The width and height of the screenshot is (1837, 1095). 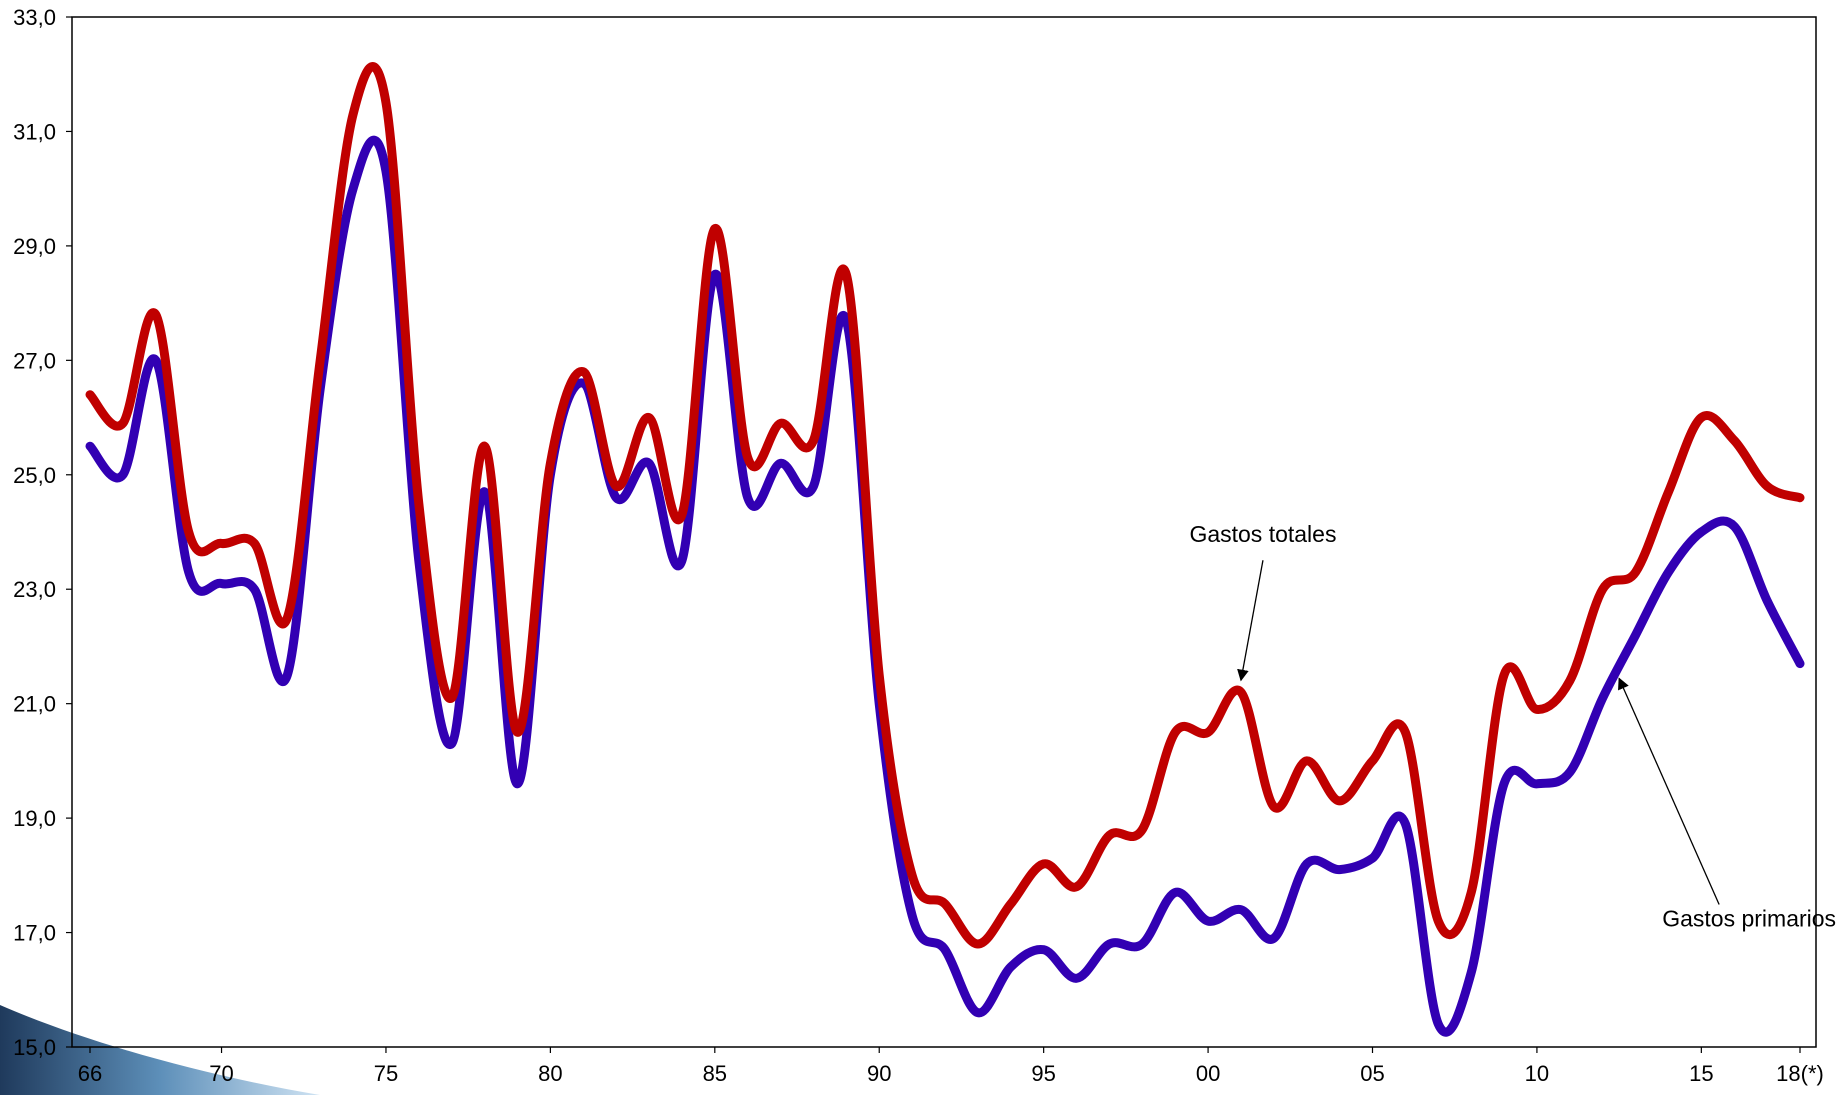 I want to click on x-axis: 66 70 75 80 85 90 95 00 05 10 15 18(*), so click(x=951, y=1066).